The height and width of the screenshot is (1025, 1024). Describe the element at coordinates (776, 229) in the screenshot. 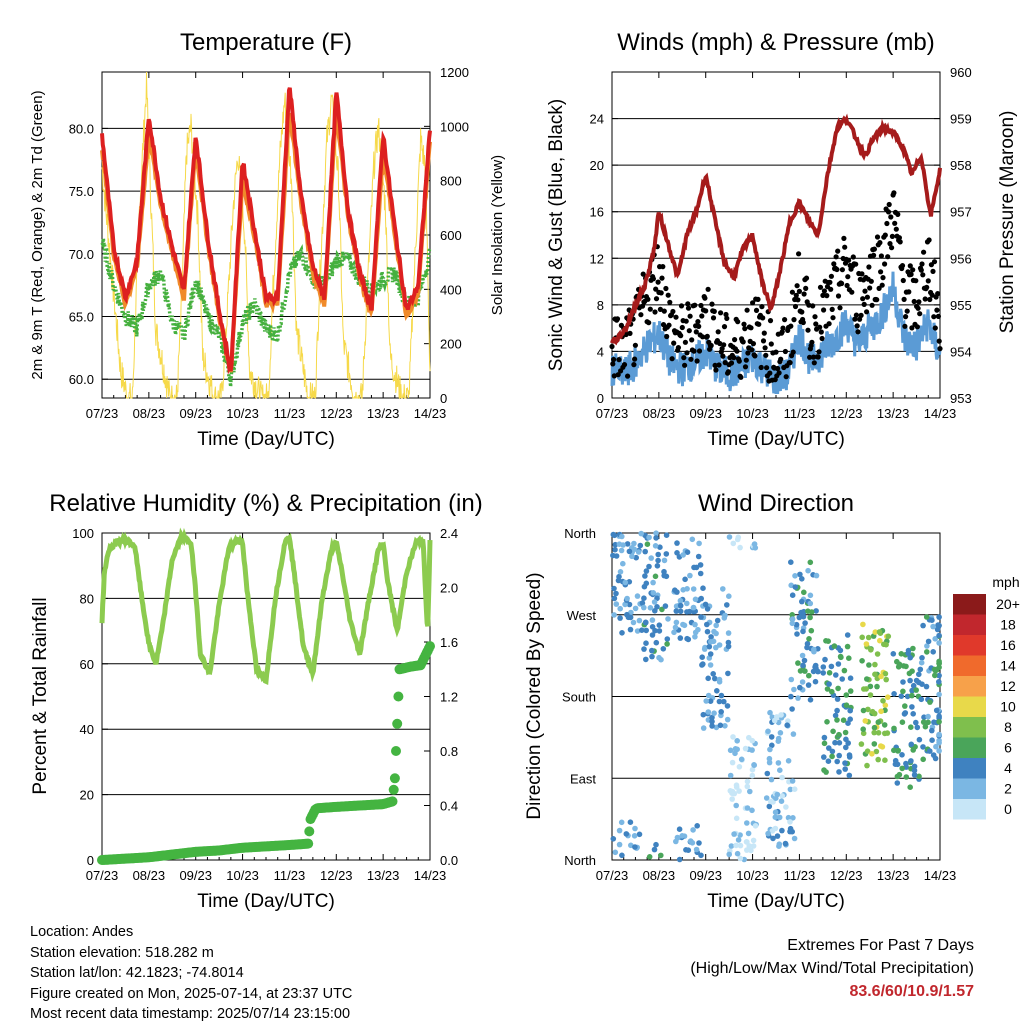

I see `series-pressure-maroon` at that location.